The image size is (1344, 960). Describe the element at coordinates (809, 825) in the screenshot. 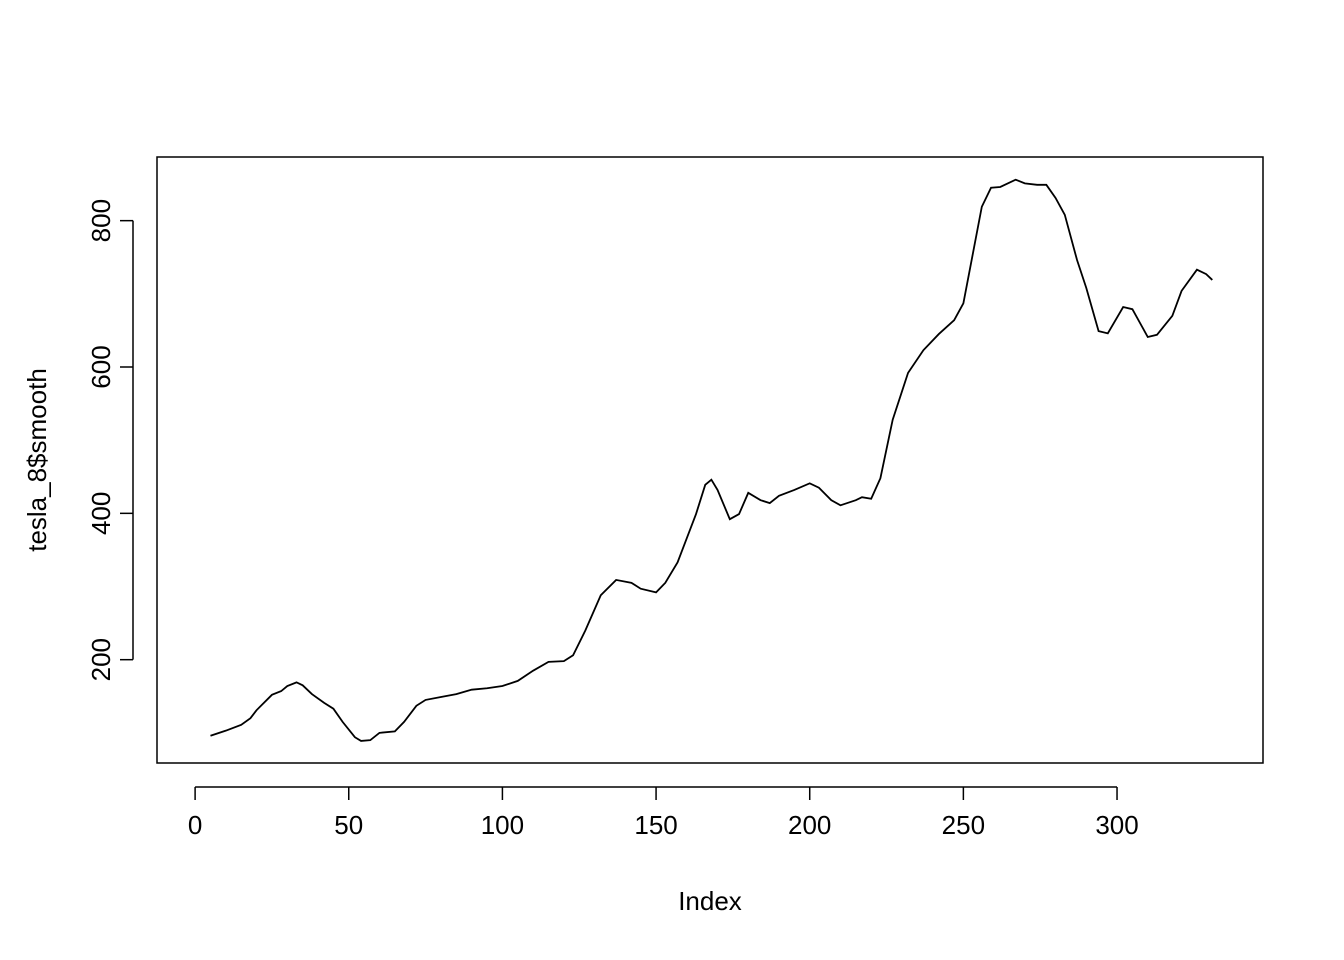

I see `x-tick-label: 200` at that location.